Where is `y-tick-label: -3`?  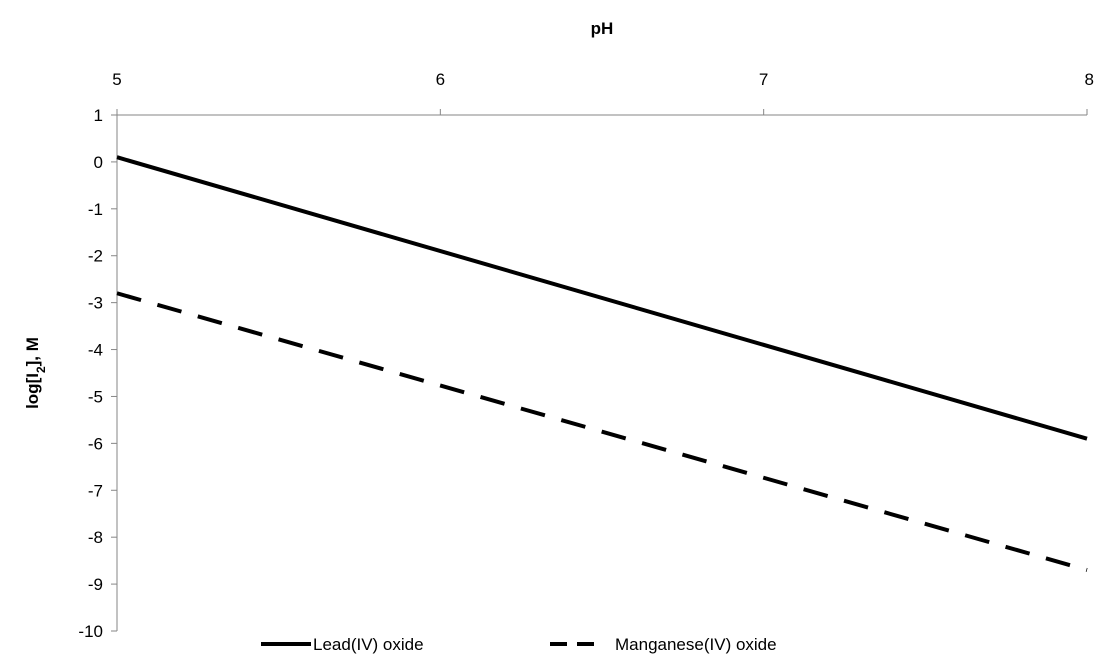 y-tick-label: -3 is located at coordinates (95, 303).